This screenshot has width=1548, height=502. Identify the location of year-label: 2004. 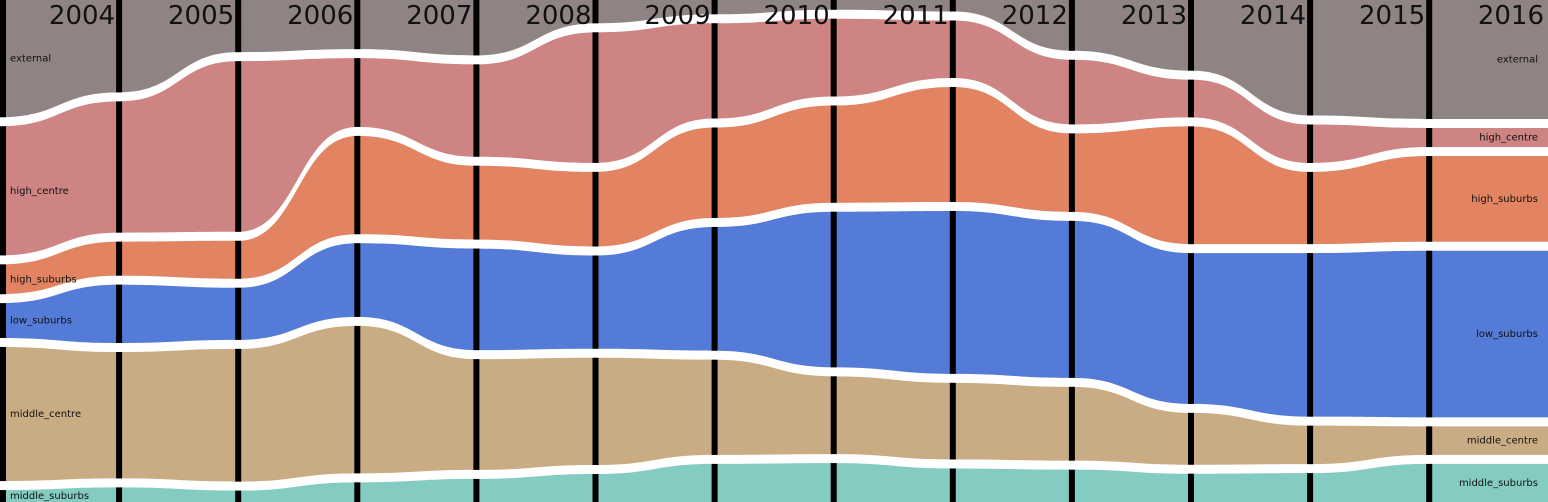
(82, 16).